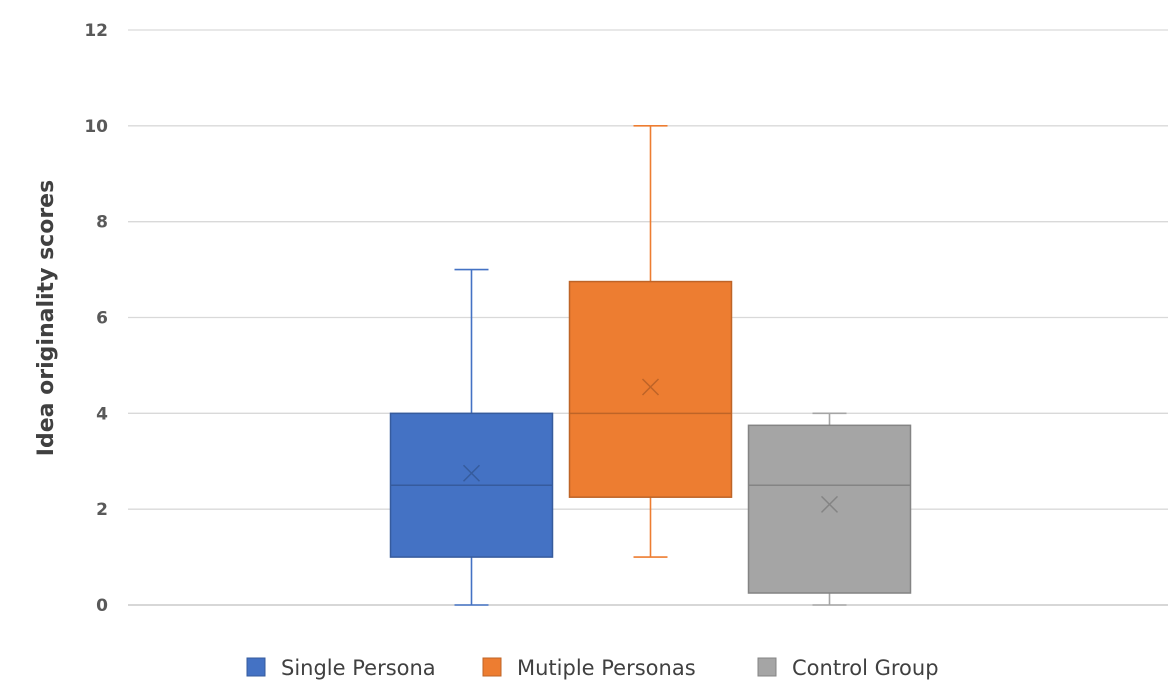 Image resolution: width=1168 pixels, height=684 pixels. Describe the element at coordinates (96, 127) in the screenshot. I see `y-tick-label: 10` at that location.